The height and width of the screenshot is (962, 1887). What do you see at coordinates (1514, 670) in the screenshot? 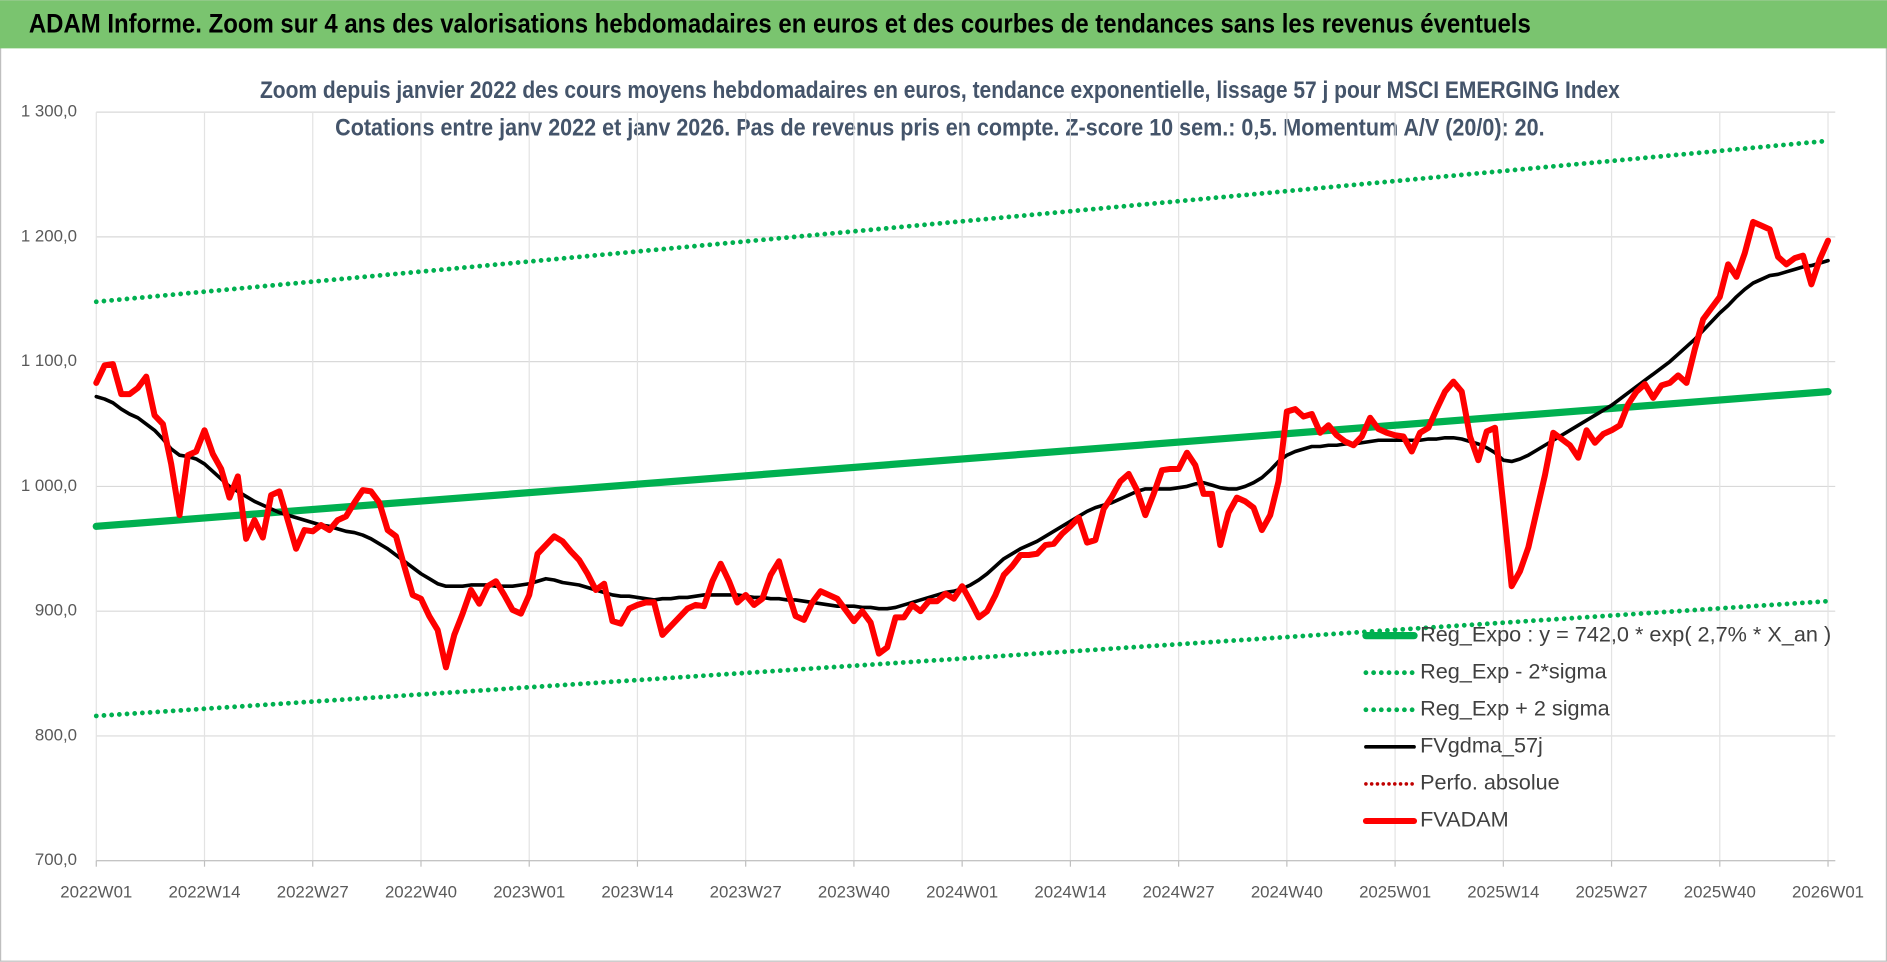
I see `legend-label: Reg_Exp - 2*sigma` at bounding box center [1514, 670].